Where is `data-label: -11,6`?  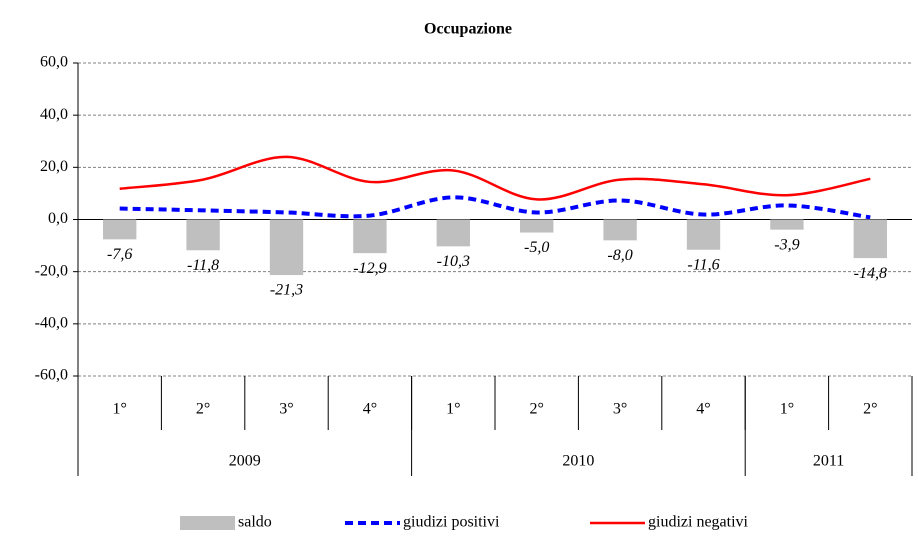 data-label: -11,6 is located at coordinates (703, 264).